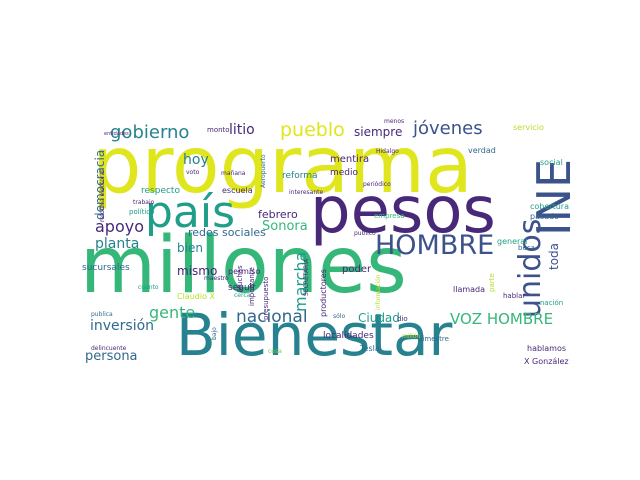  Describe the element at coordinates (233, 173) in the screenshot. I see `word-manana: mañana` at that location.